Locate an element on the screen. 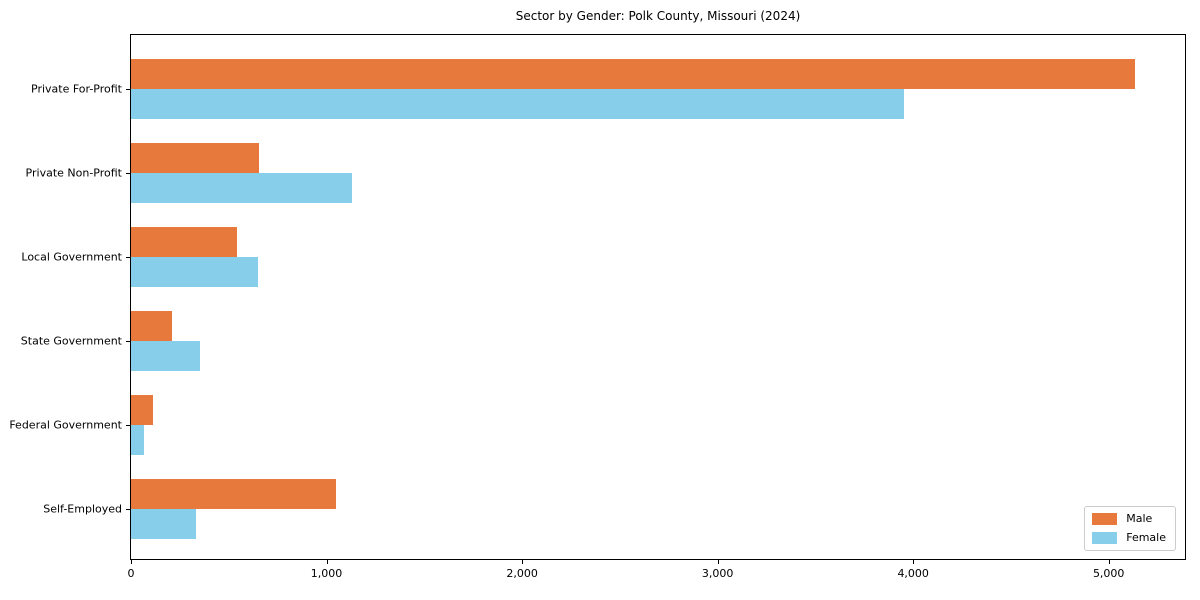 This screenshot has width=1200, height=600. legend: Male Female is located at coordinates (1130, 528).